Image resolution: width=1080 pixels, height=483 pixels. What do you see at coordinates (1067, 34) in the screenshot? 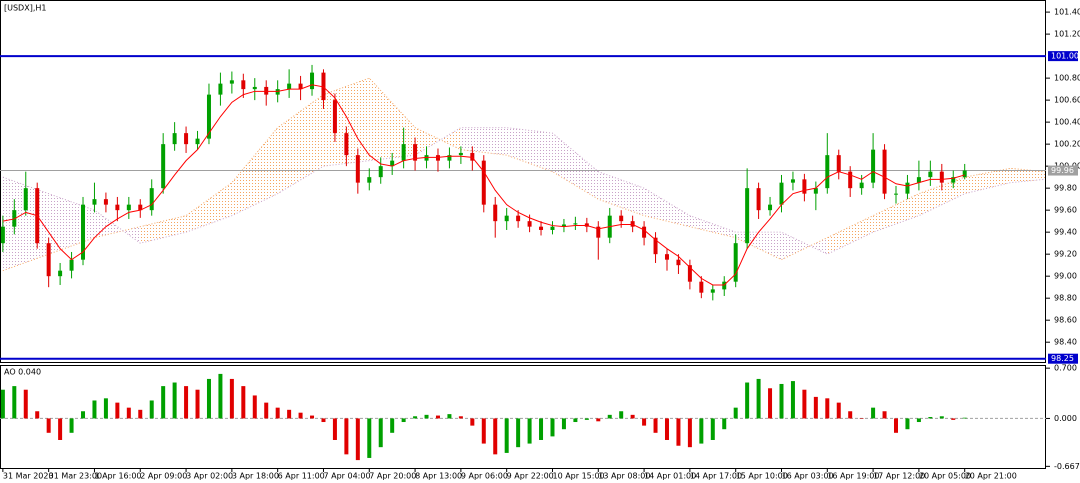
I see `y-tick-label: 101.20` at bounding box center [1067, 34].